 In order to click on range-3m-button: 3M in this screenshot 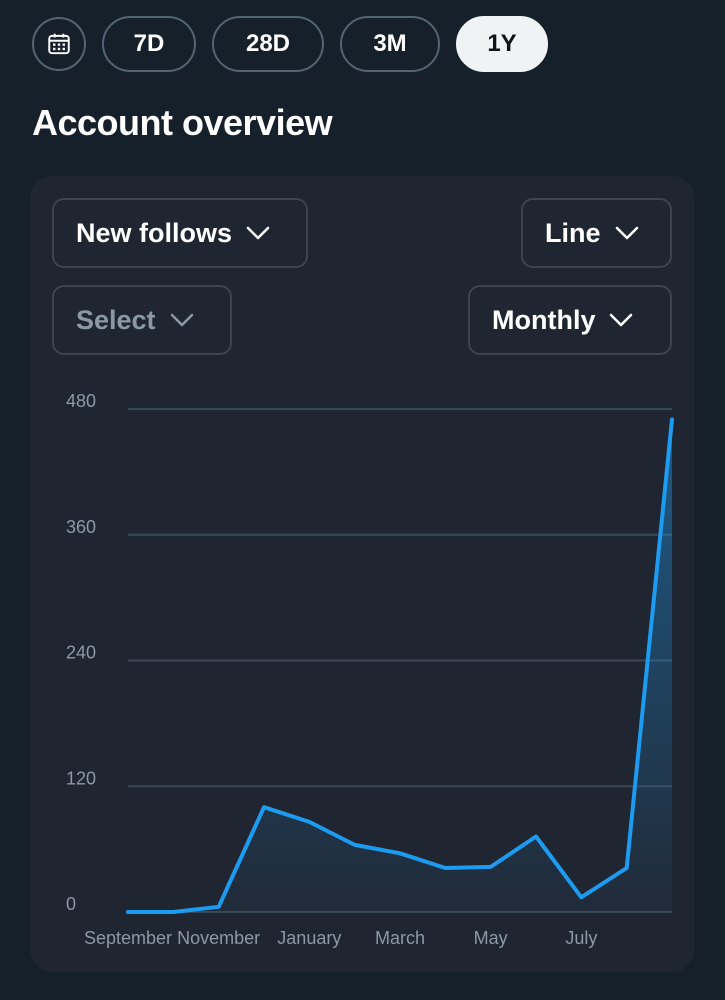, I will do `click(390, 44)`.